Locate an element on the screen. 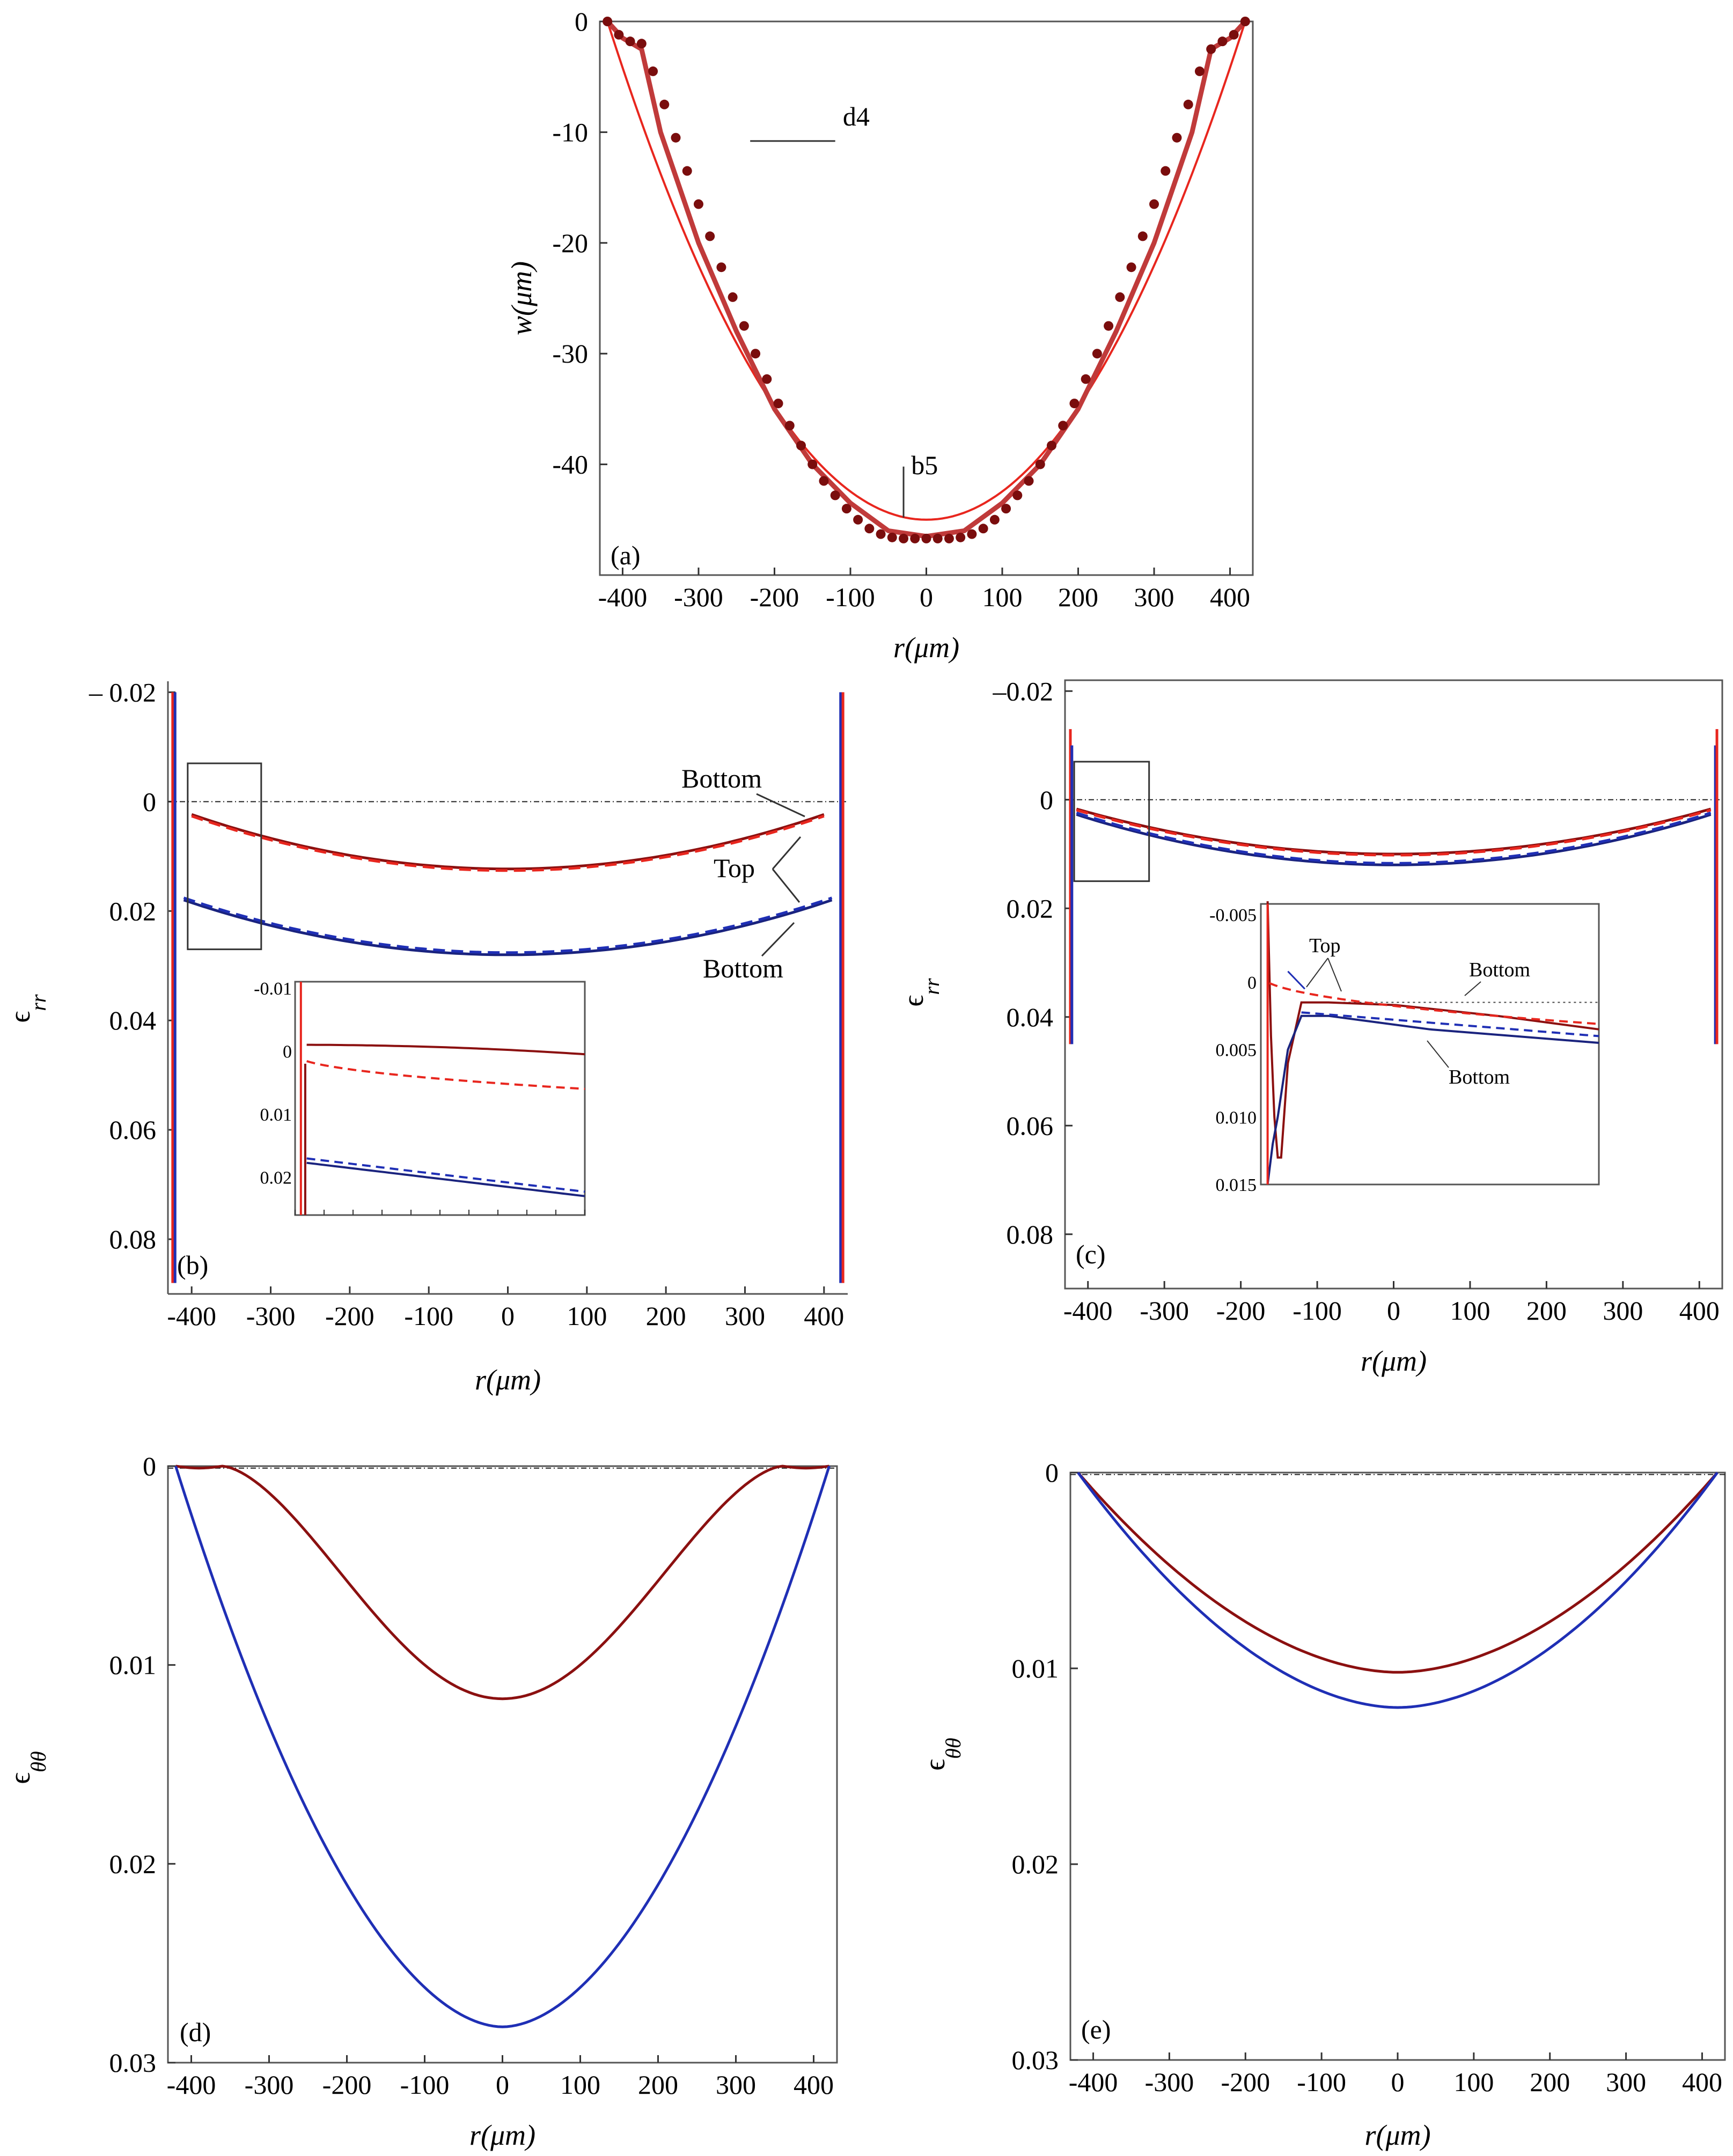 The width and height of the screenshot is (1733, 2156). inset-y-tick-label: 0.005 is located at coordinates (1236, 1051).